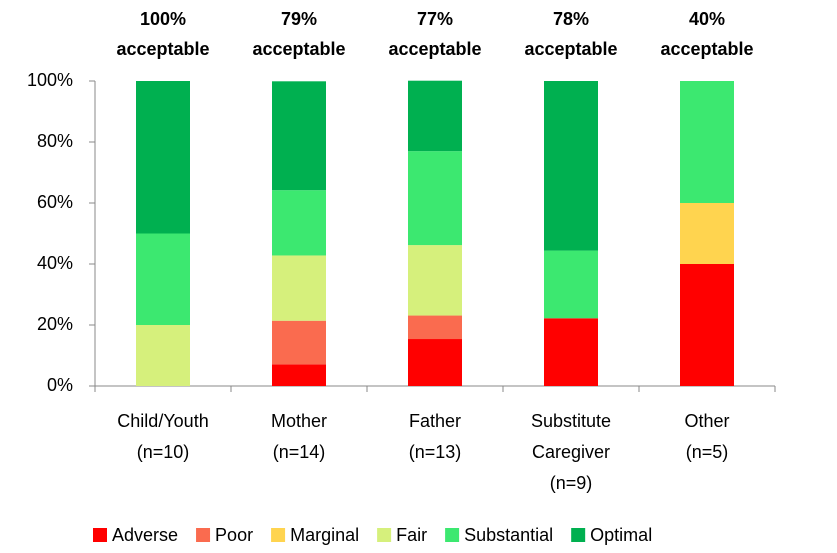 The height and width of the screenshot is (553, 837). I want to click on x-tick-label: (n=9), so click(571, 483).